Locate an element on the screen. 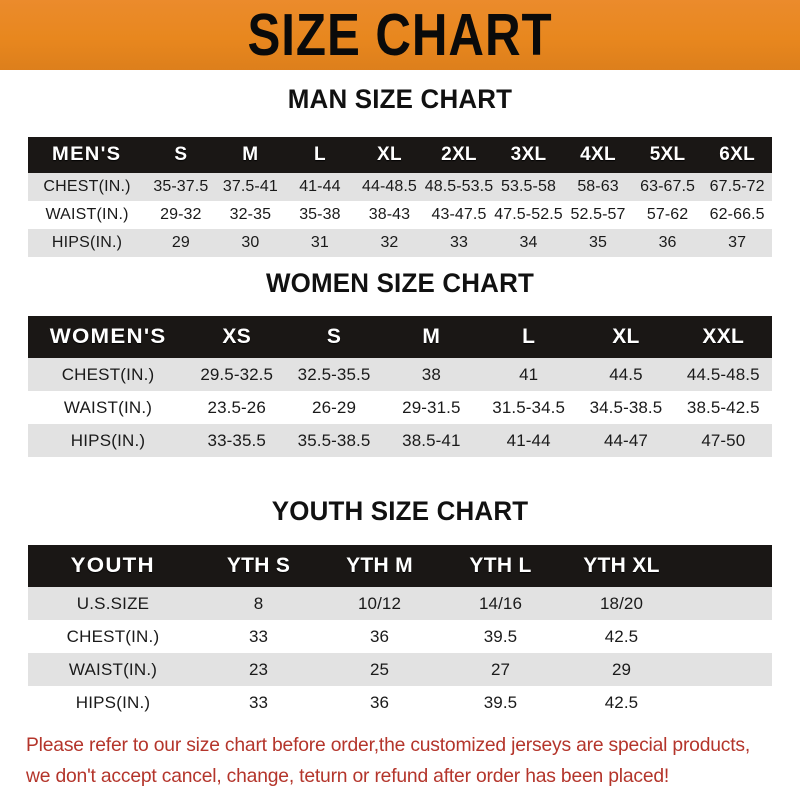  youth-size-l: YTH L is located at coordinates (500, 565).